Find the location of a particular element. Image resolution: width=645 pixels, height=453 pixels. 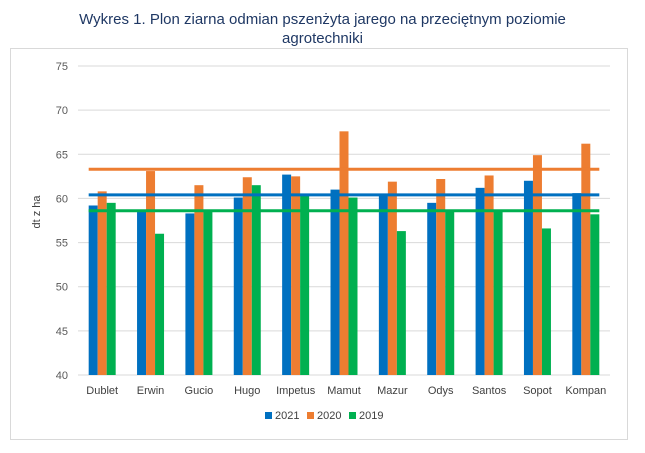

bar-mamut-2020 is located at coordinates (344, 253).